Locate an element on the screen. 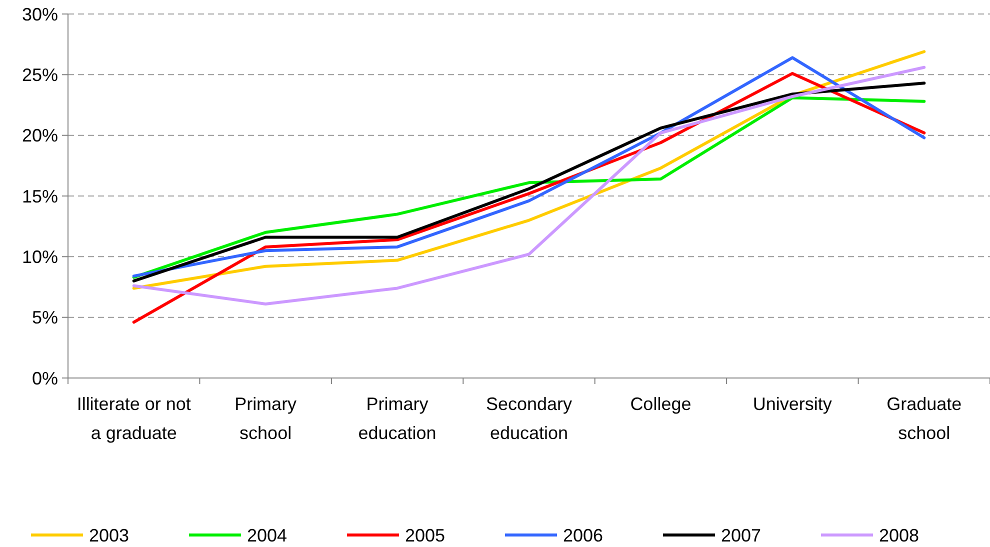 The height and width of the screenshot is (547, 990). y-tick-label: 15% is located at coordinates (40, 196).